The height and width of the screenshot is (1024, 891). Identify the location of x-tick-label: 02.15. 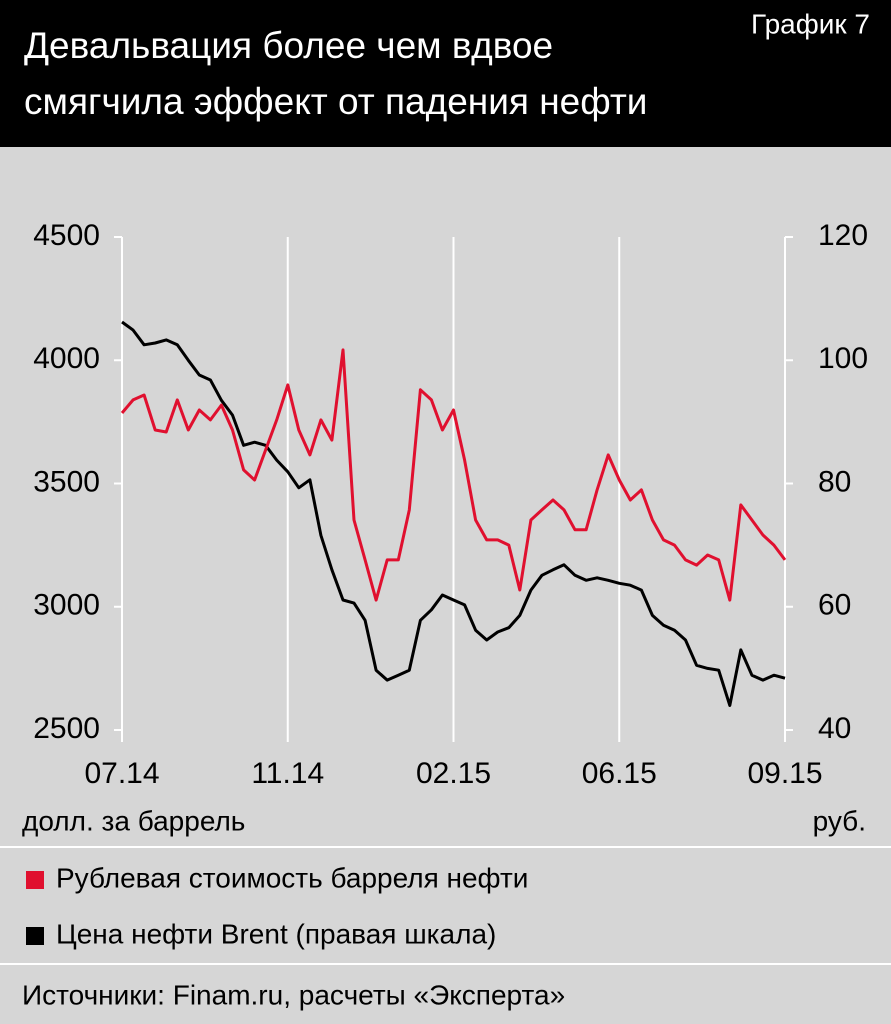
(453, 773).